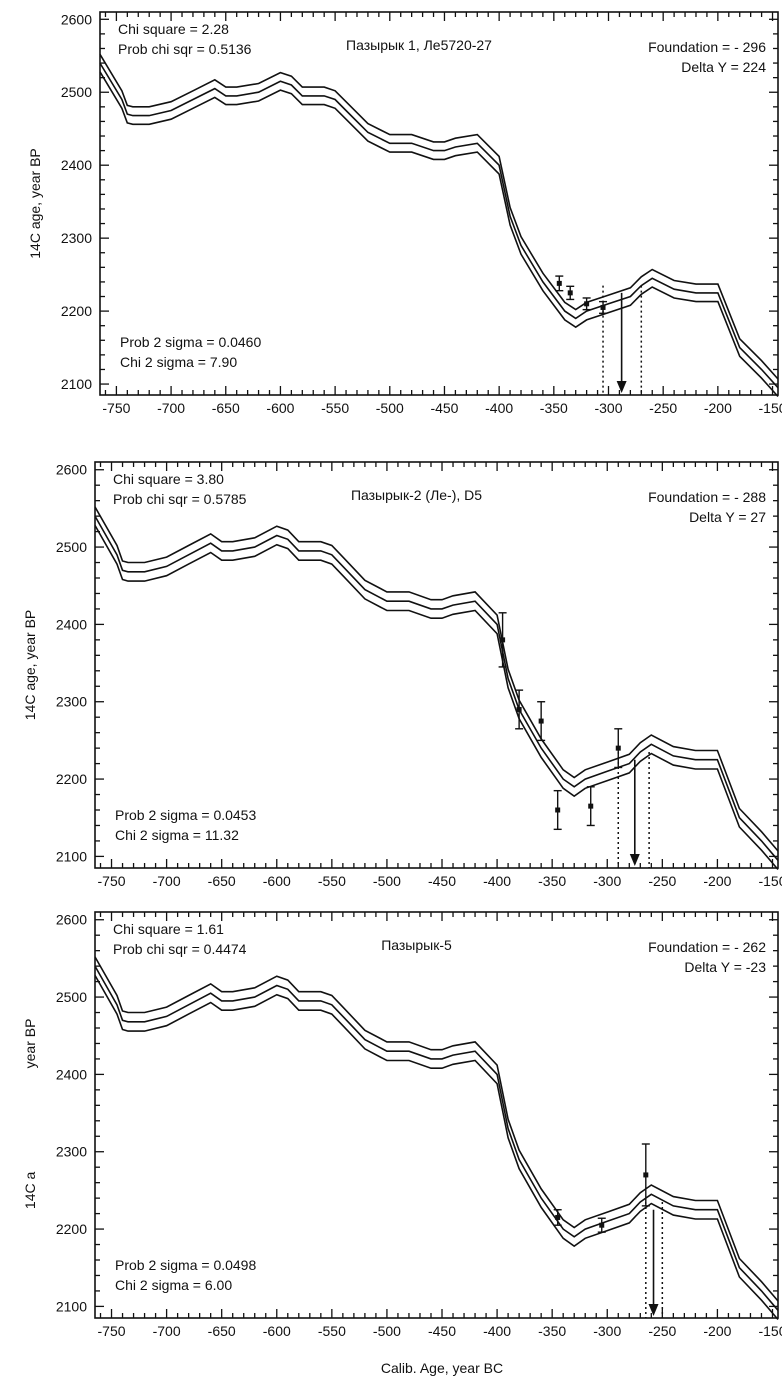  What do you see at coordinates (707, 47) in the screenshot?
I see `foundation-text: Foundation = - 296` at bounding box center [707, 47].